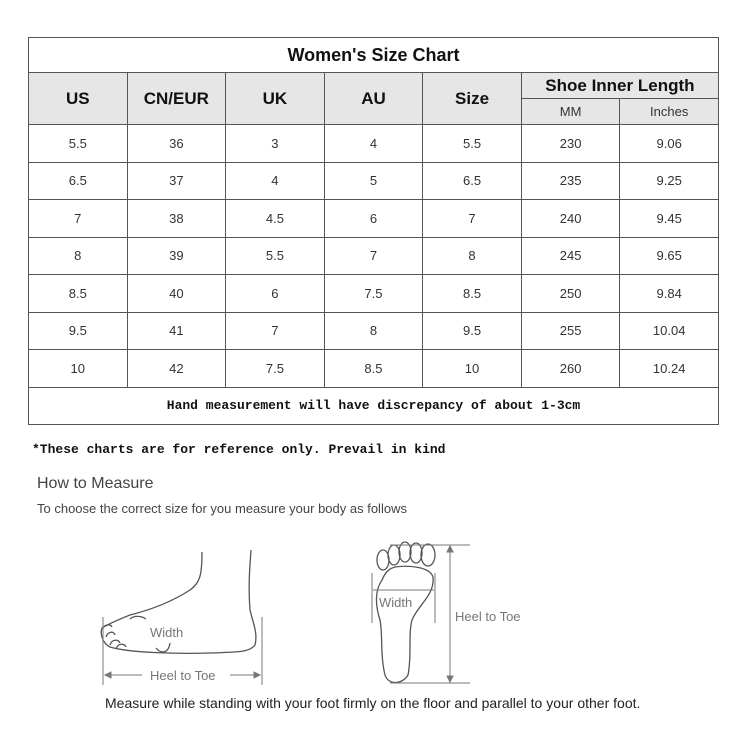 Image resolution: width=750 pixels, height=750 pixels. I want to click on cell-mm: 255, so click(570, 330).